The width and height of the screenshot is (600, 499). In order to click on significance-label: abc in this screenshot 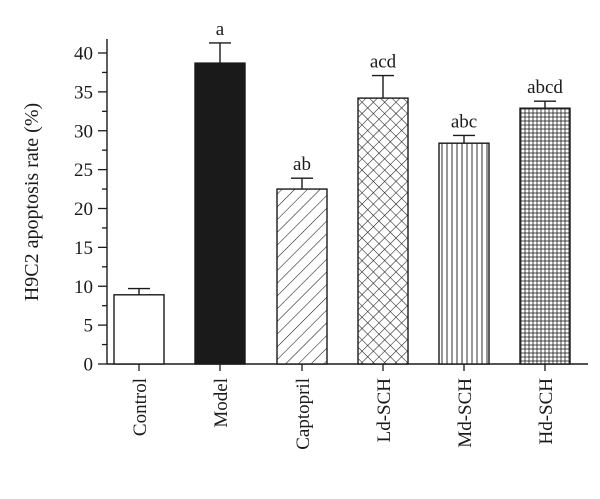, I will do `click(464, 121)`.